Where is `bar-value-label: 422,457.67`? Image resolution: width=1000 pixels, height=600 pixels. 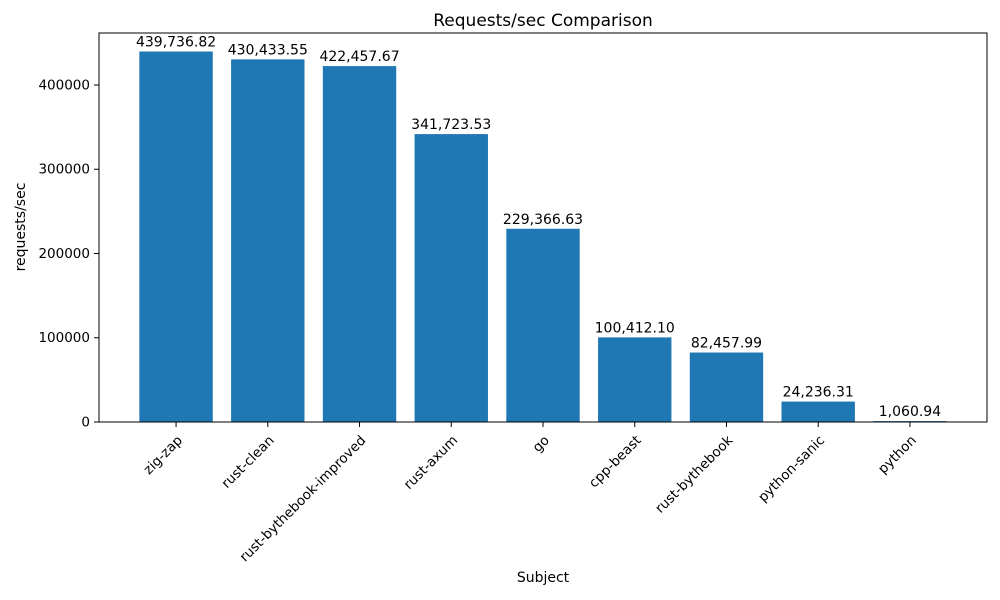
bar-value-label: 422,457.67 is located at coordinates (359, 57).